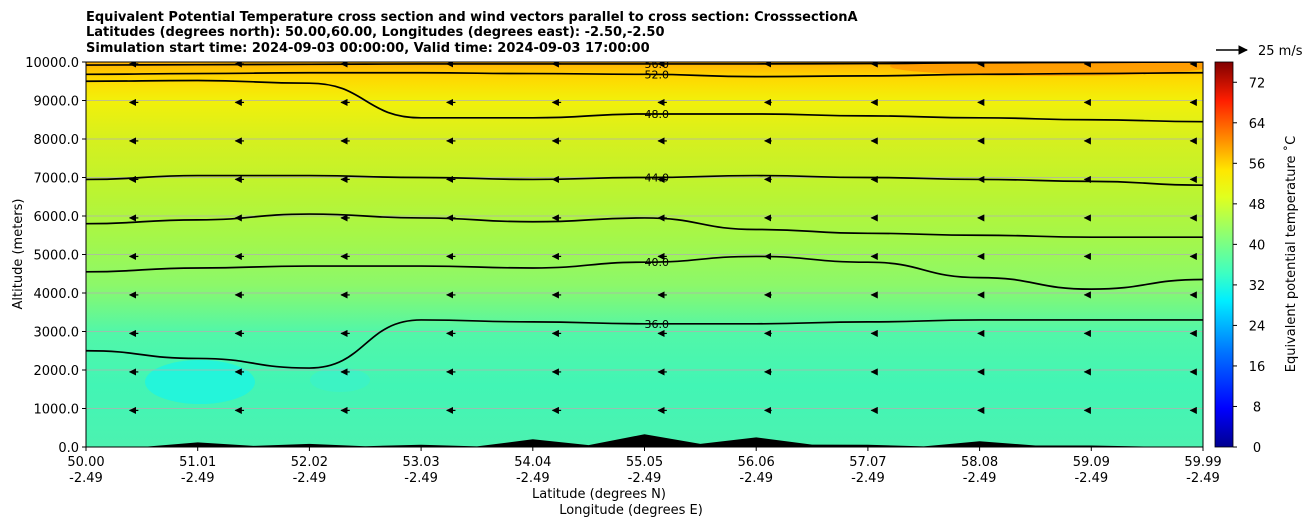  Describe the element at coordinates (1249, 266) in the screenshot. I see `colorbar-ticks: 0 8 16 24 32 40 48 56 64 72` at that location.